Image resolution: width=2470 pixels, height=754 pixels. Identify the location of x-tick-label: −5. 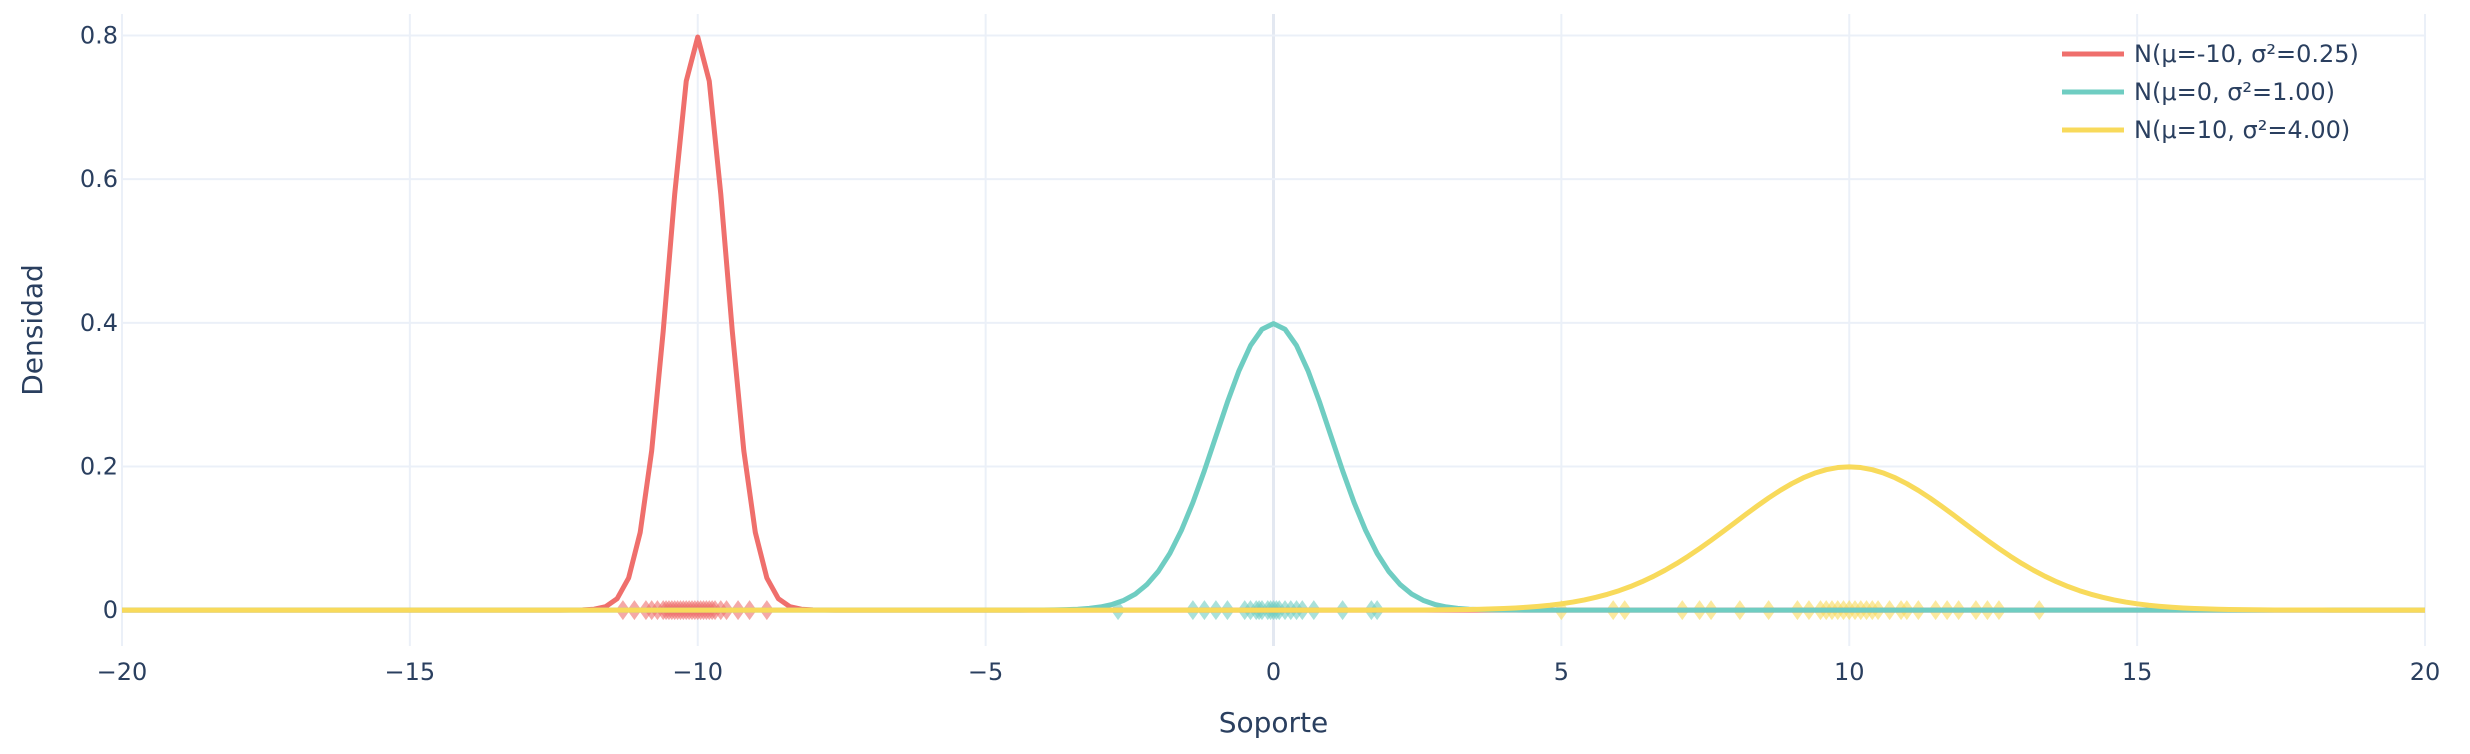
(985, 672).